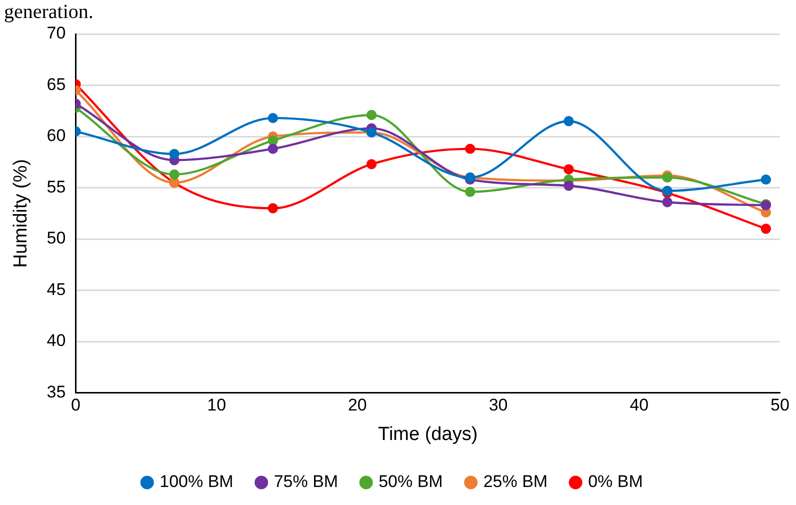  I want to click on x-tick-label: 0, so click(75, 405).